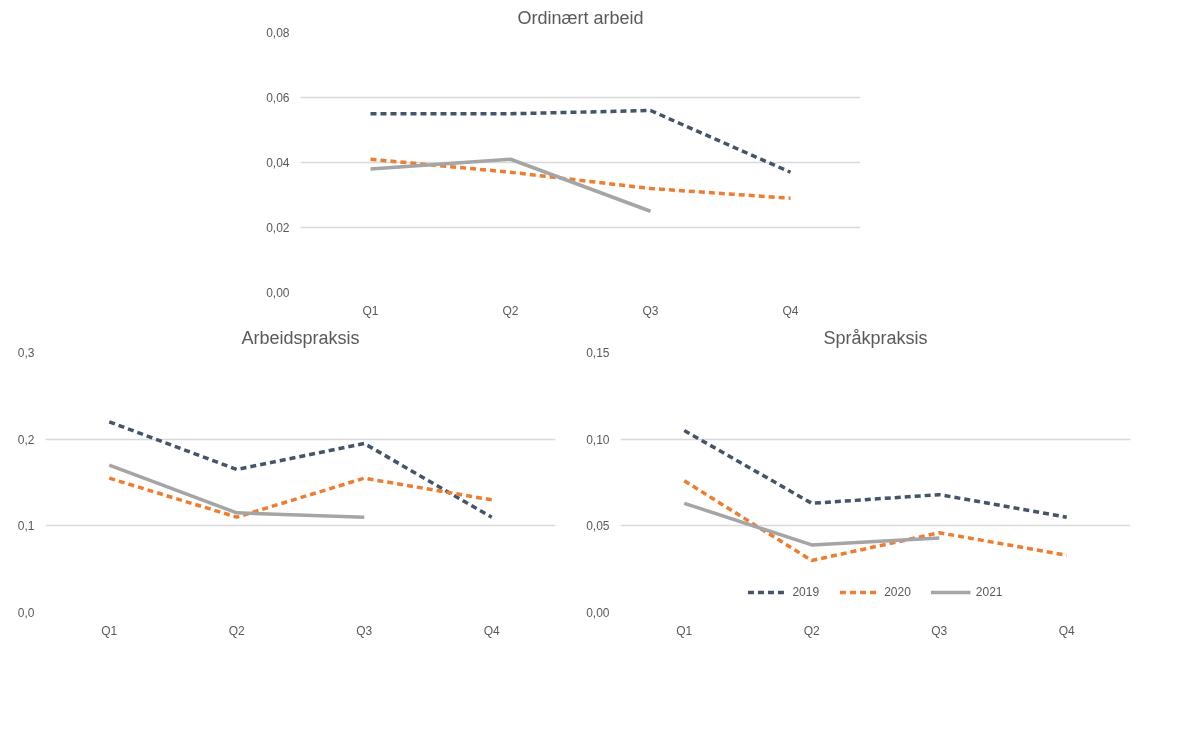  What do you see at coordinates (26, 353) in the screenshot?
I see `y-tick-label: 0,3` at bounding box center [26, 353].